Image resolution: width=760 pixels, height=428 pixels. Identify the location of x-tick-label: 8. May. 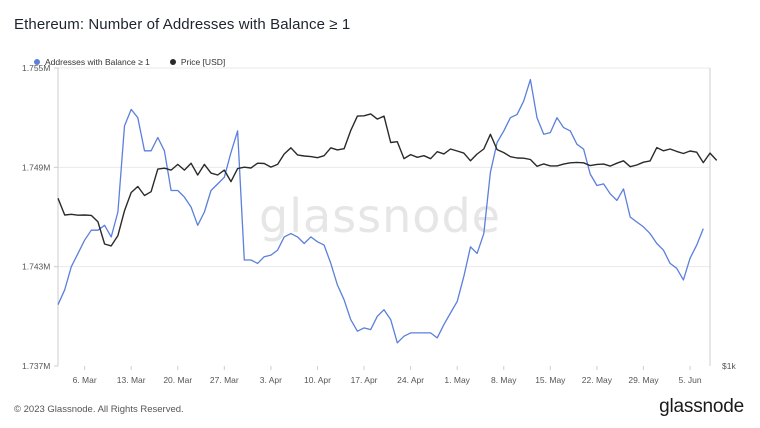
(504, 380).